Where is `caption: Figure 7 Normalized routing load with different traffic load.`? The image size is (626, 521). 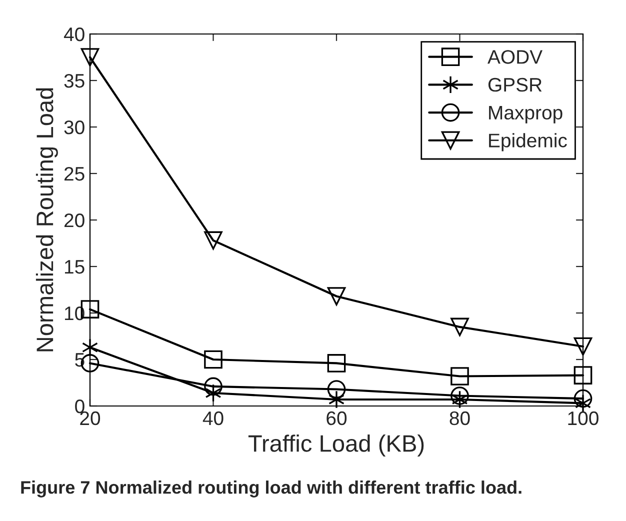
caption: Figure 7 Normalized routing load with different traffic load. is located at coordinates (271, 489).